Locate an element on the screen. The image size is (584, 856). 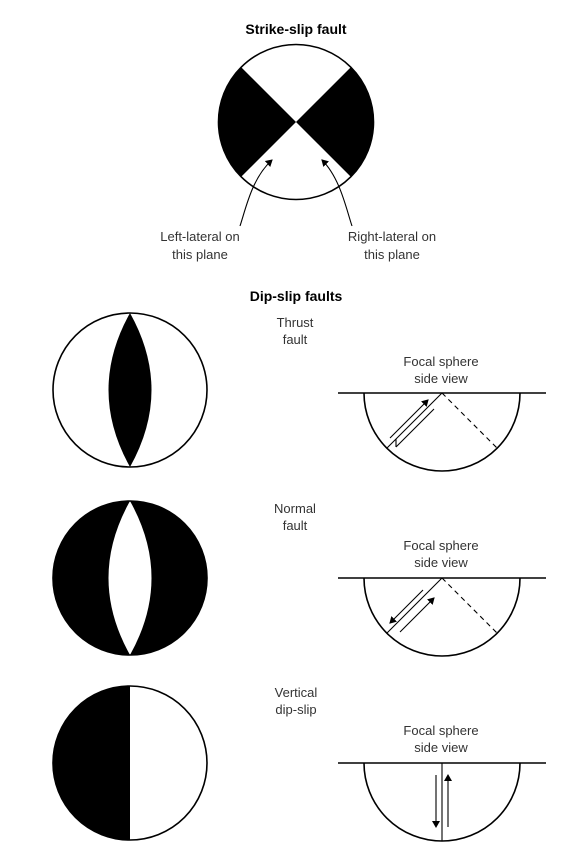
vertical-side-view-label-line2: side view is located at coordinates (441, 747).